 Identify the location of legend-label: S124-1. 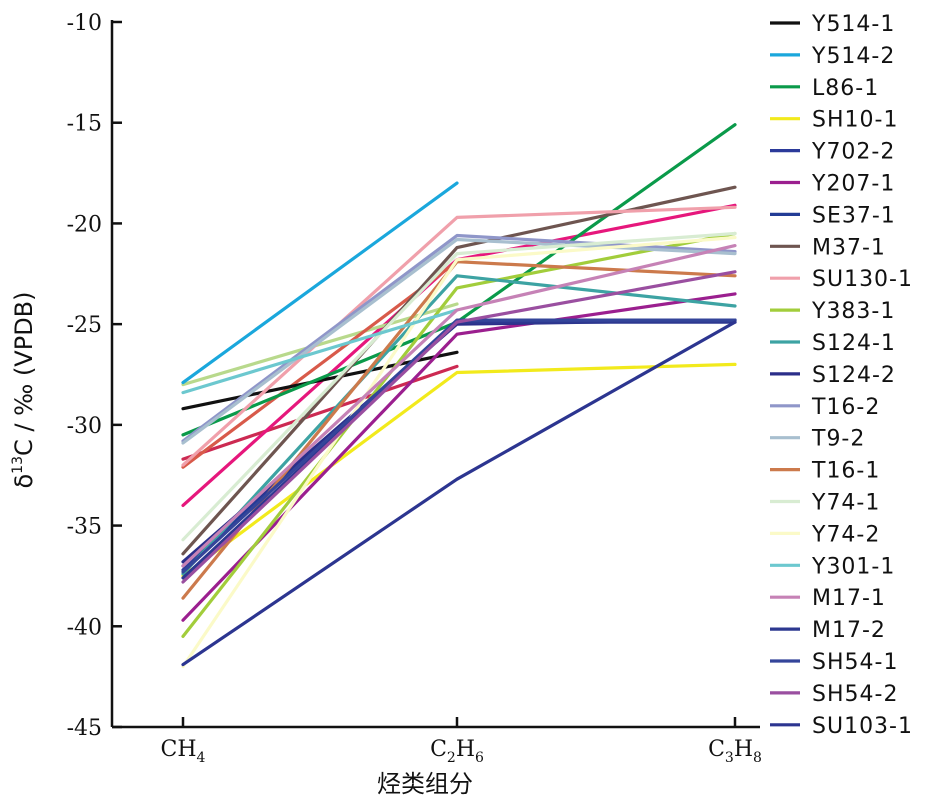
(854, 343).